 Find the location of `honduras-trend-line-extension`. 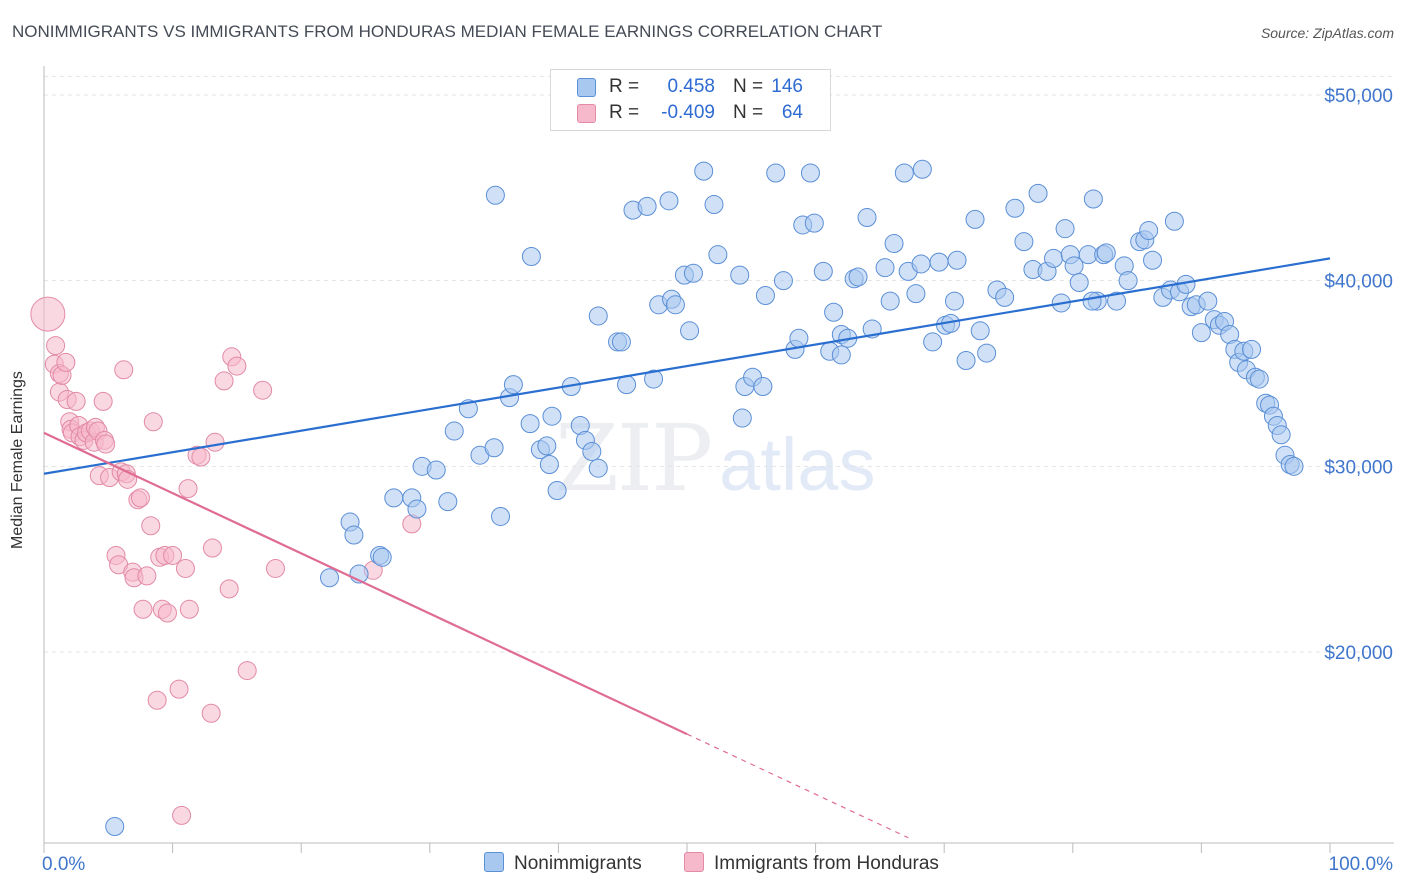

honduras-trend-line-extension is located at coordinates (797, 786).